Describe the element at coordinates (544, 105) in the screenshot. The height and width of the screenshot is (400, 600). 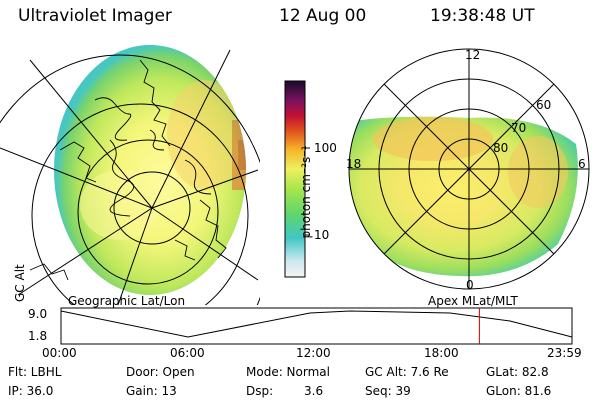
I see `mlat-label-60: 60` at that location.